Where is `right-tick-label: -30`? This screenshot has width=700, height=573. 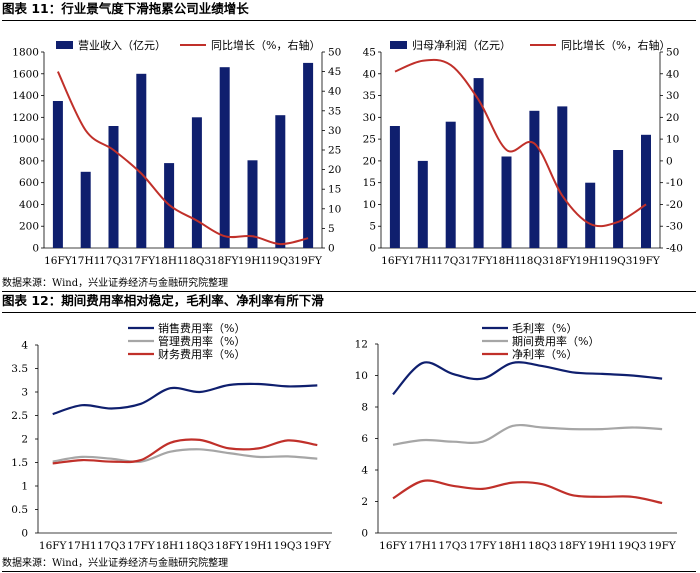 right-tick-label: -30 is located at coordinates (674, 227).